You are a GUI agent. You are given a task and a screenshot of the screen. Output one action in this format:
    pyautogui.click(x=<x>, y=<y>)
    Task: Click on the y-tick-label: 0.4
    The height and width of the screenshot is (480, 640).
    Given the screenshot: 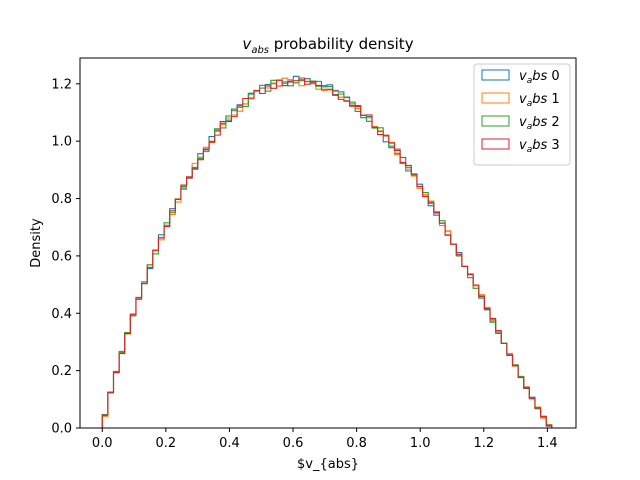 What is the action you would take?
    pyautogui.click(x=61, y=314)
    